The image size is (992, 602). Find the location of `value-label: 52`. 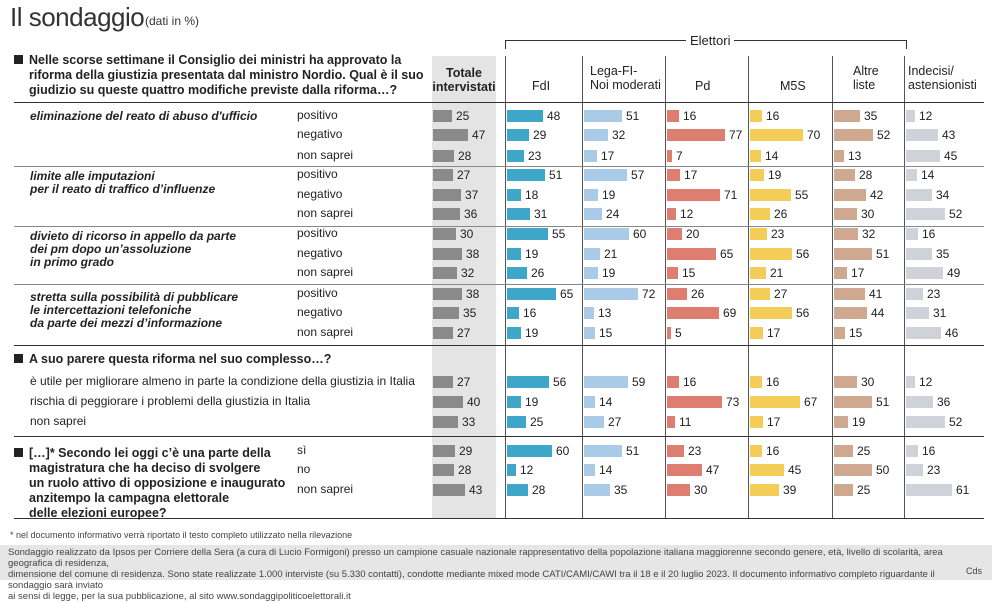

value-label: 52 is located at coordinates (956, 422).